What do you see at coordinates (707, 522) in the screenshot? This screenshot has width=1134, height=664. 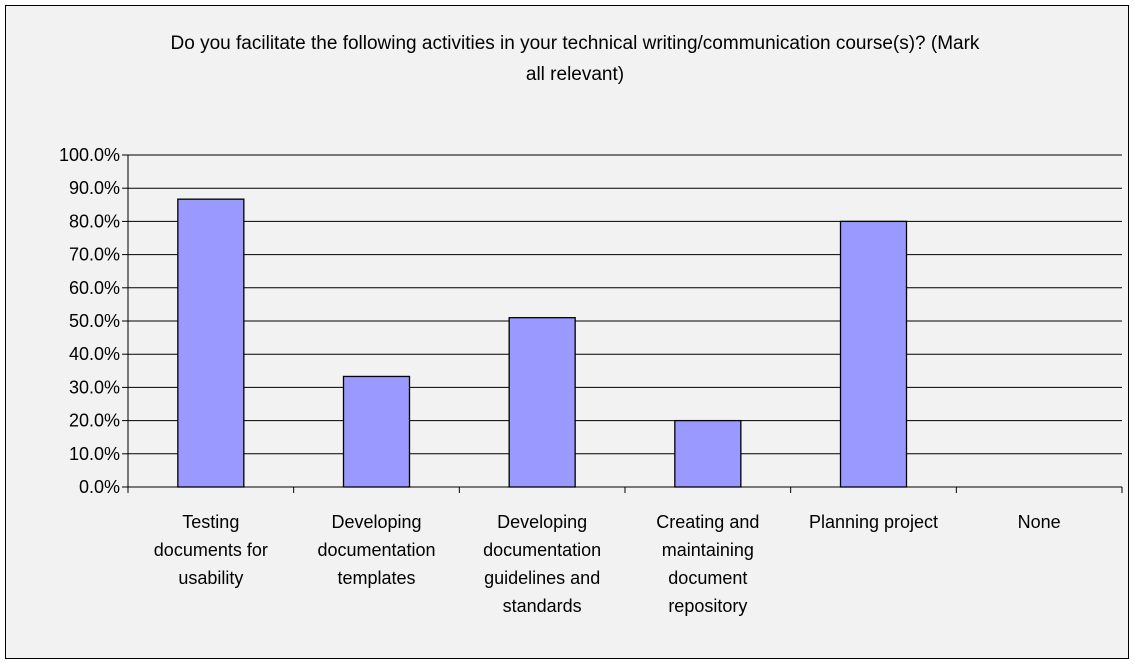 I see `x-category-label: Creating and` at bounding box center [707, 522].